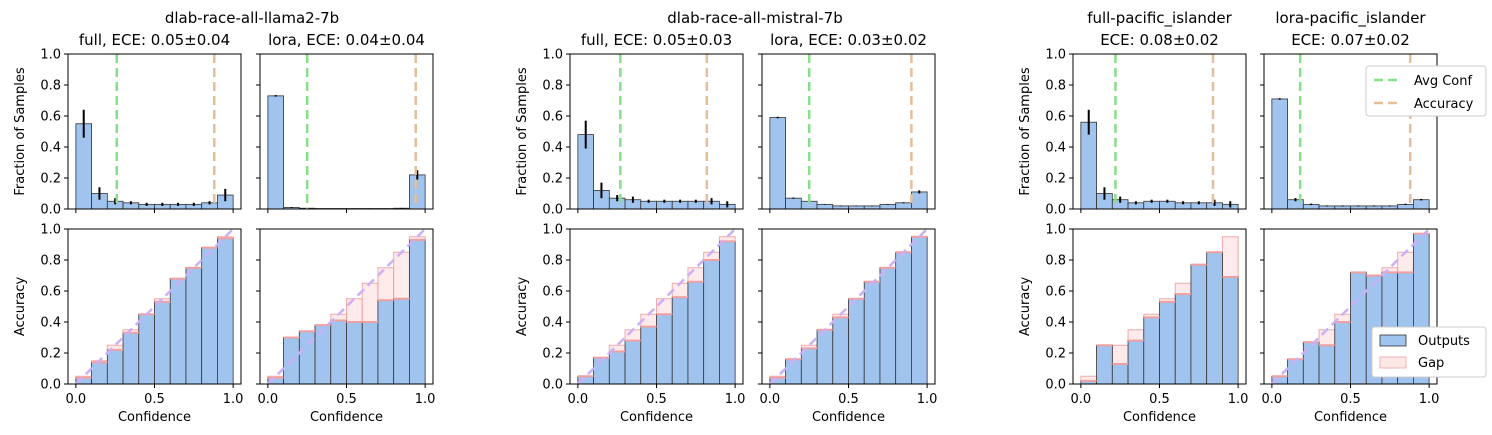 This screenshot has width=1492, height=435. What do you see at coordinates (154, 40) in the screenshot?
I see `panel-title: full, ECE: 0.05±0.04` at bounding box center [154, 40].